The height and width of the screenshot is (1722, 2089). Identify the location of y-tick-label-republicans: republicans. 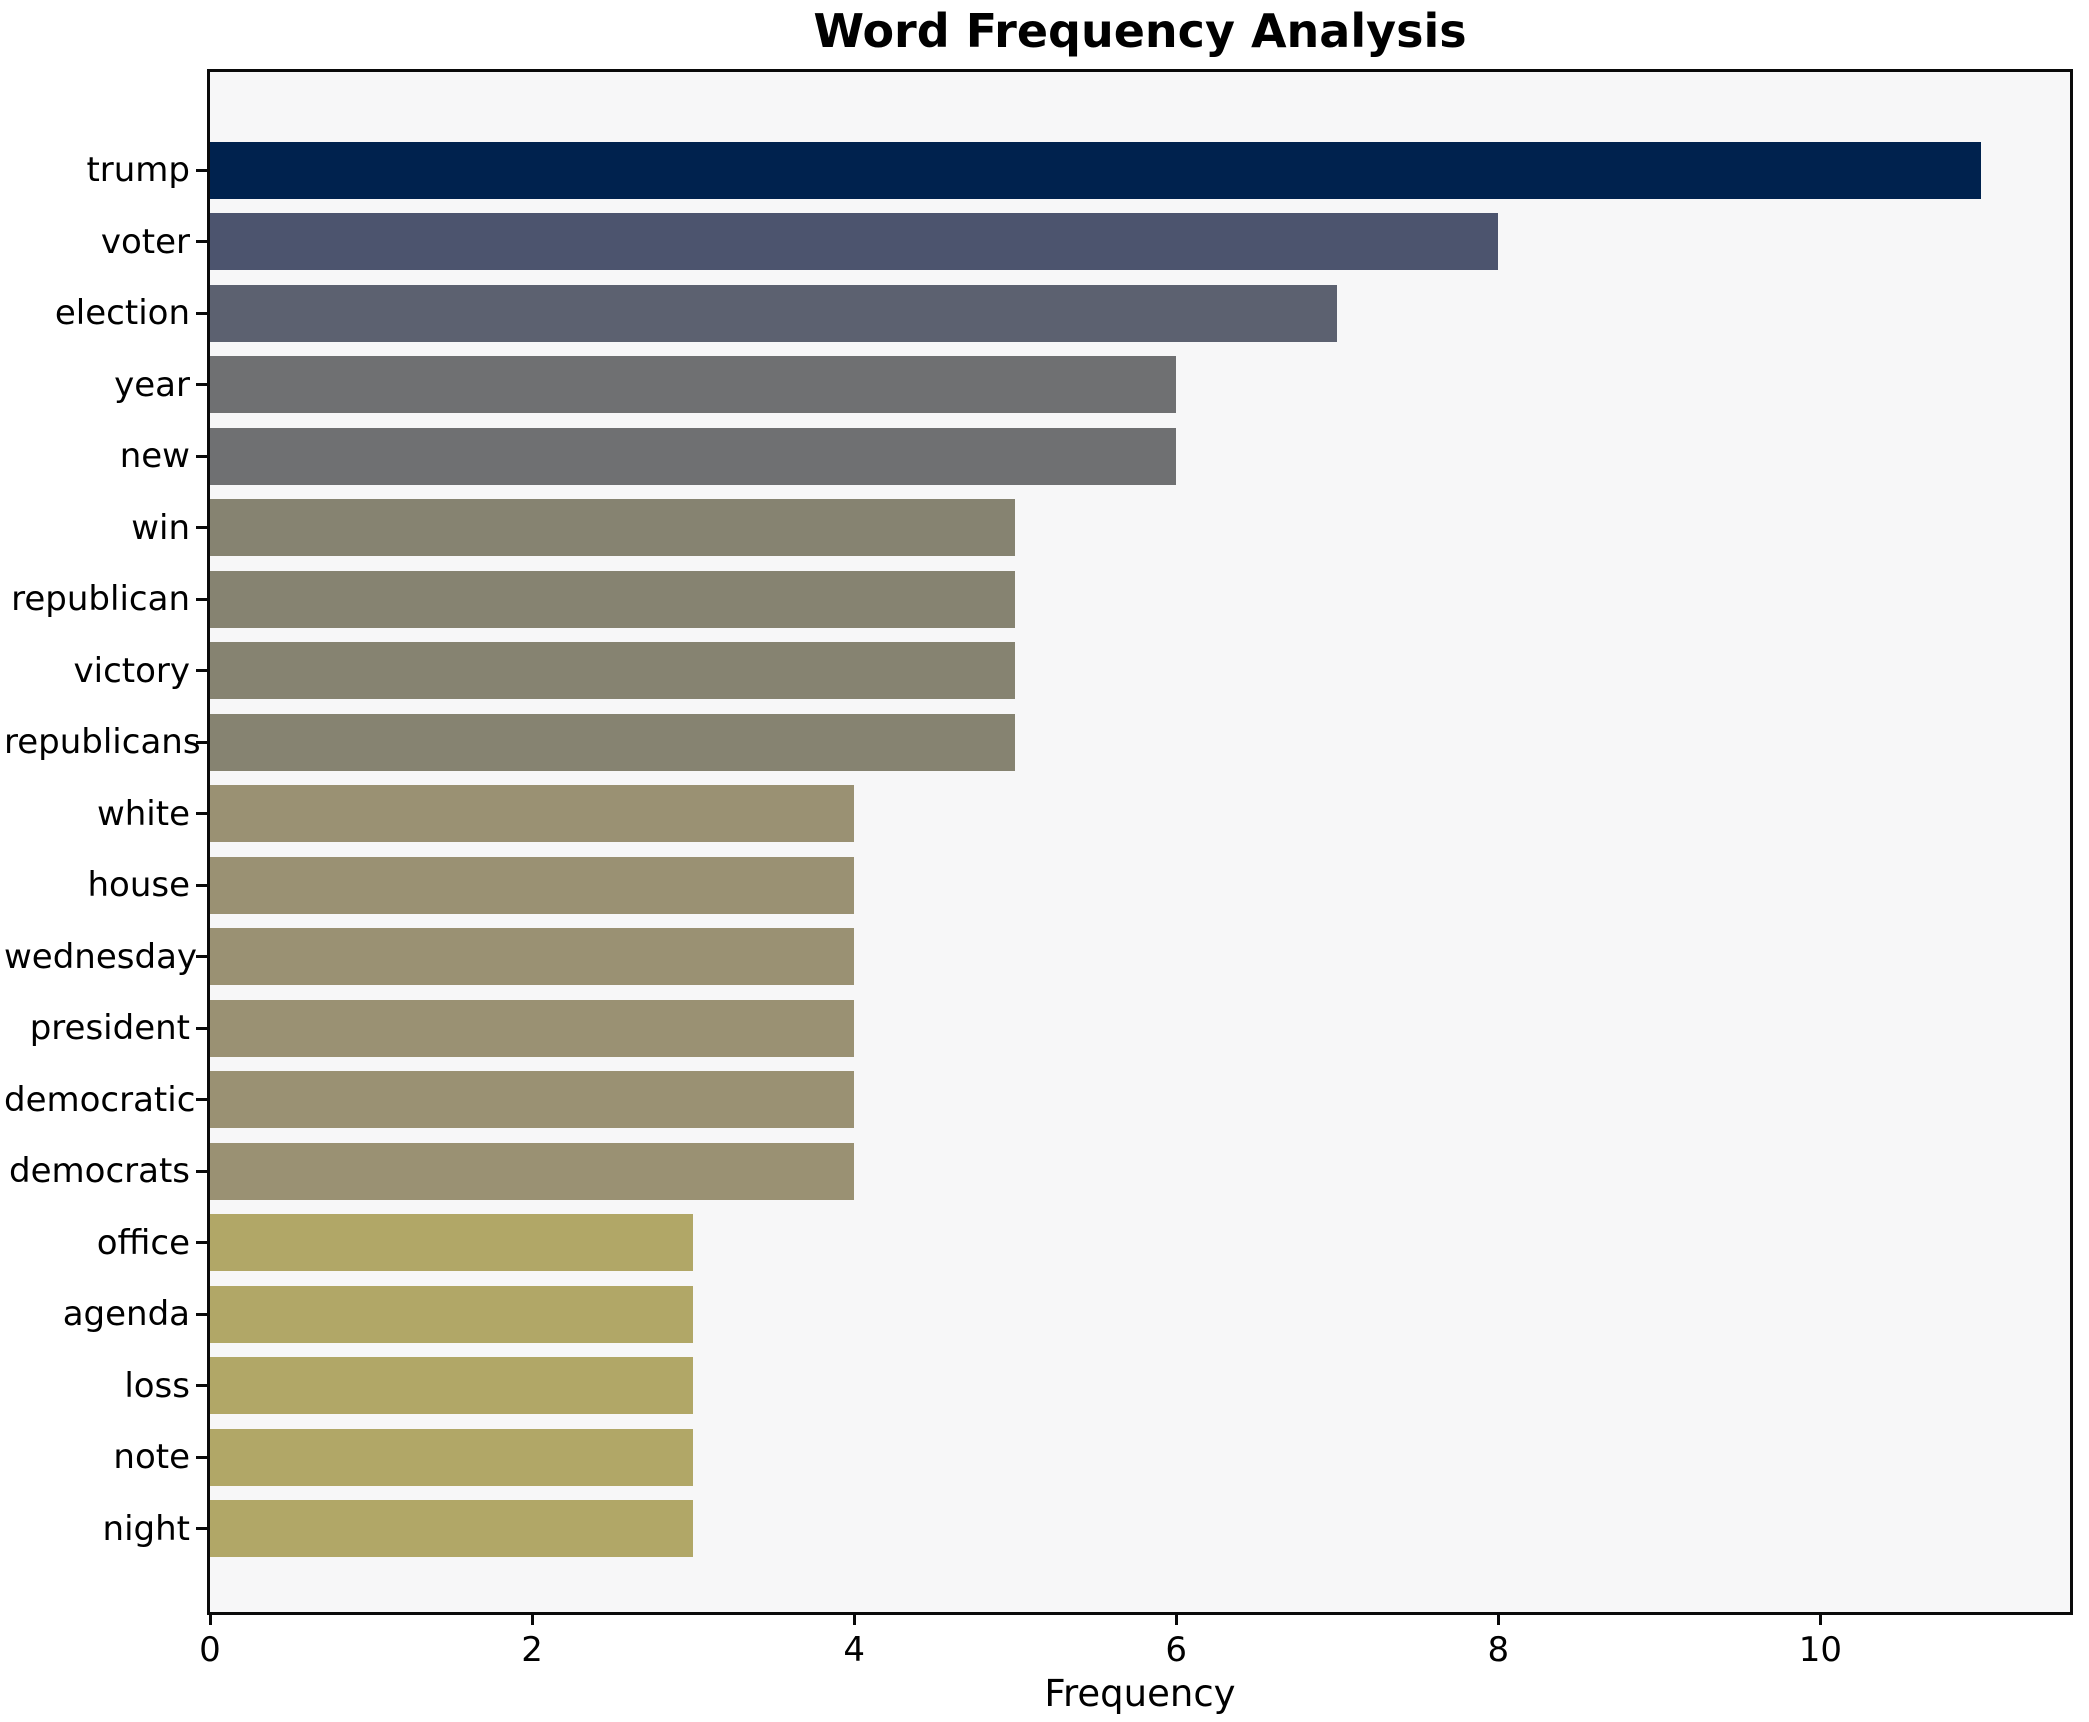
(102, 742).